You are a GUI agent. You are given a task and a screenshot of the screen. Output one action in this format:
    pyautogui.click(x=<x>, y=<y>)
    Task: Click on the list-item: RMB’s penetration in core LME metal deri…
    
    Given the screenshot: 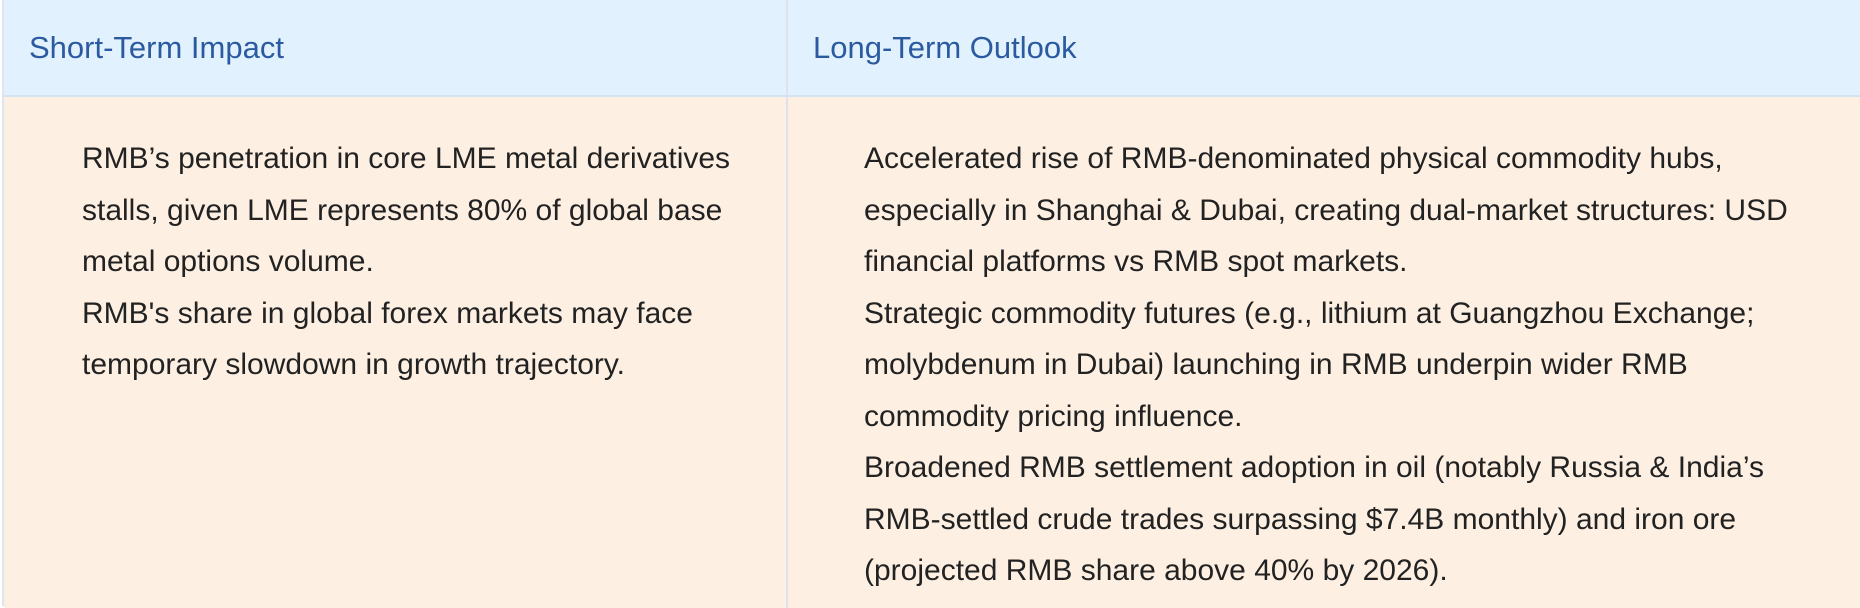 What is the action you would take?
    pyautogui.click(x=406, y=210)
    